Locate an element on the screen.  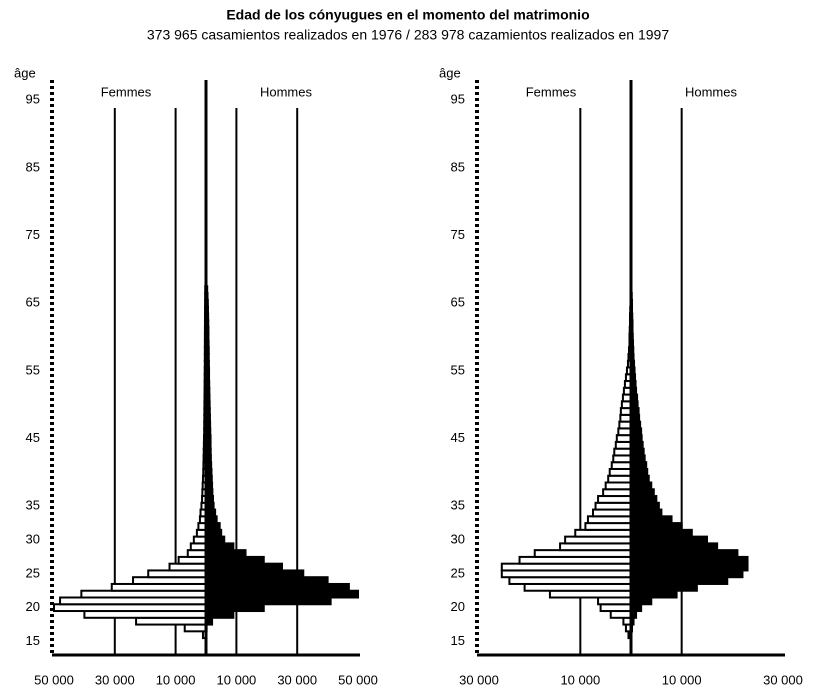
y-axis-label: âge is located at coordinates (25, 72).